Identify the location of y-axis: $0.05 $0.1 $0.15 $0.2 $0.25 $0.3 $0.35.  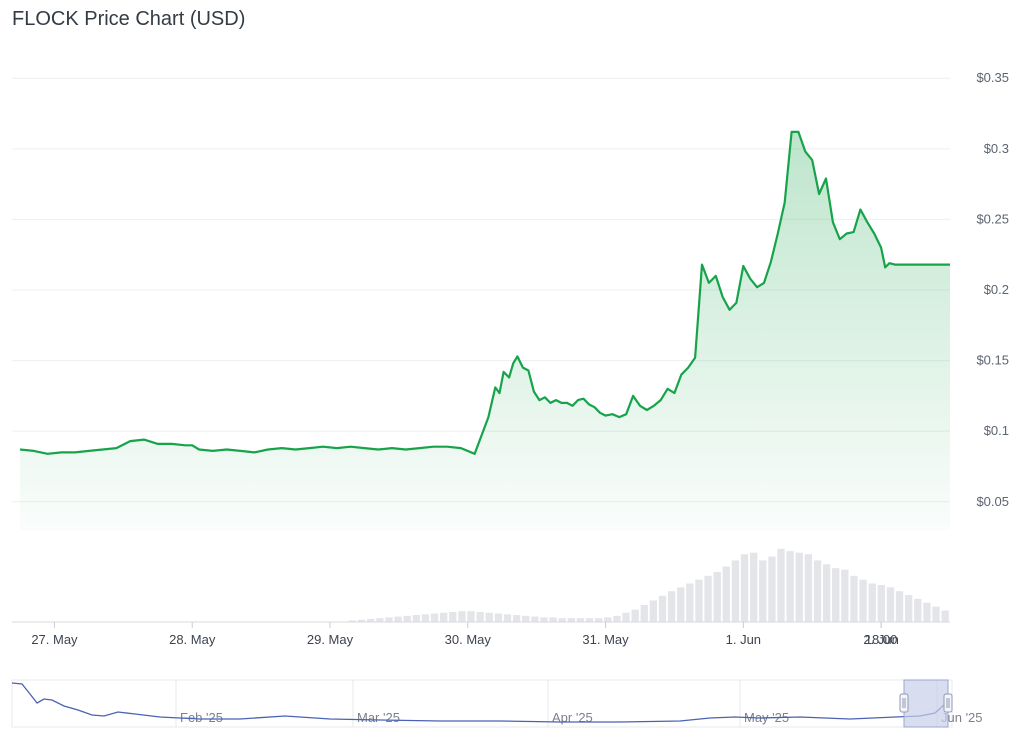
(992, 289).